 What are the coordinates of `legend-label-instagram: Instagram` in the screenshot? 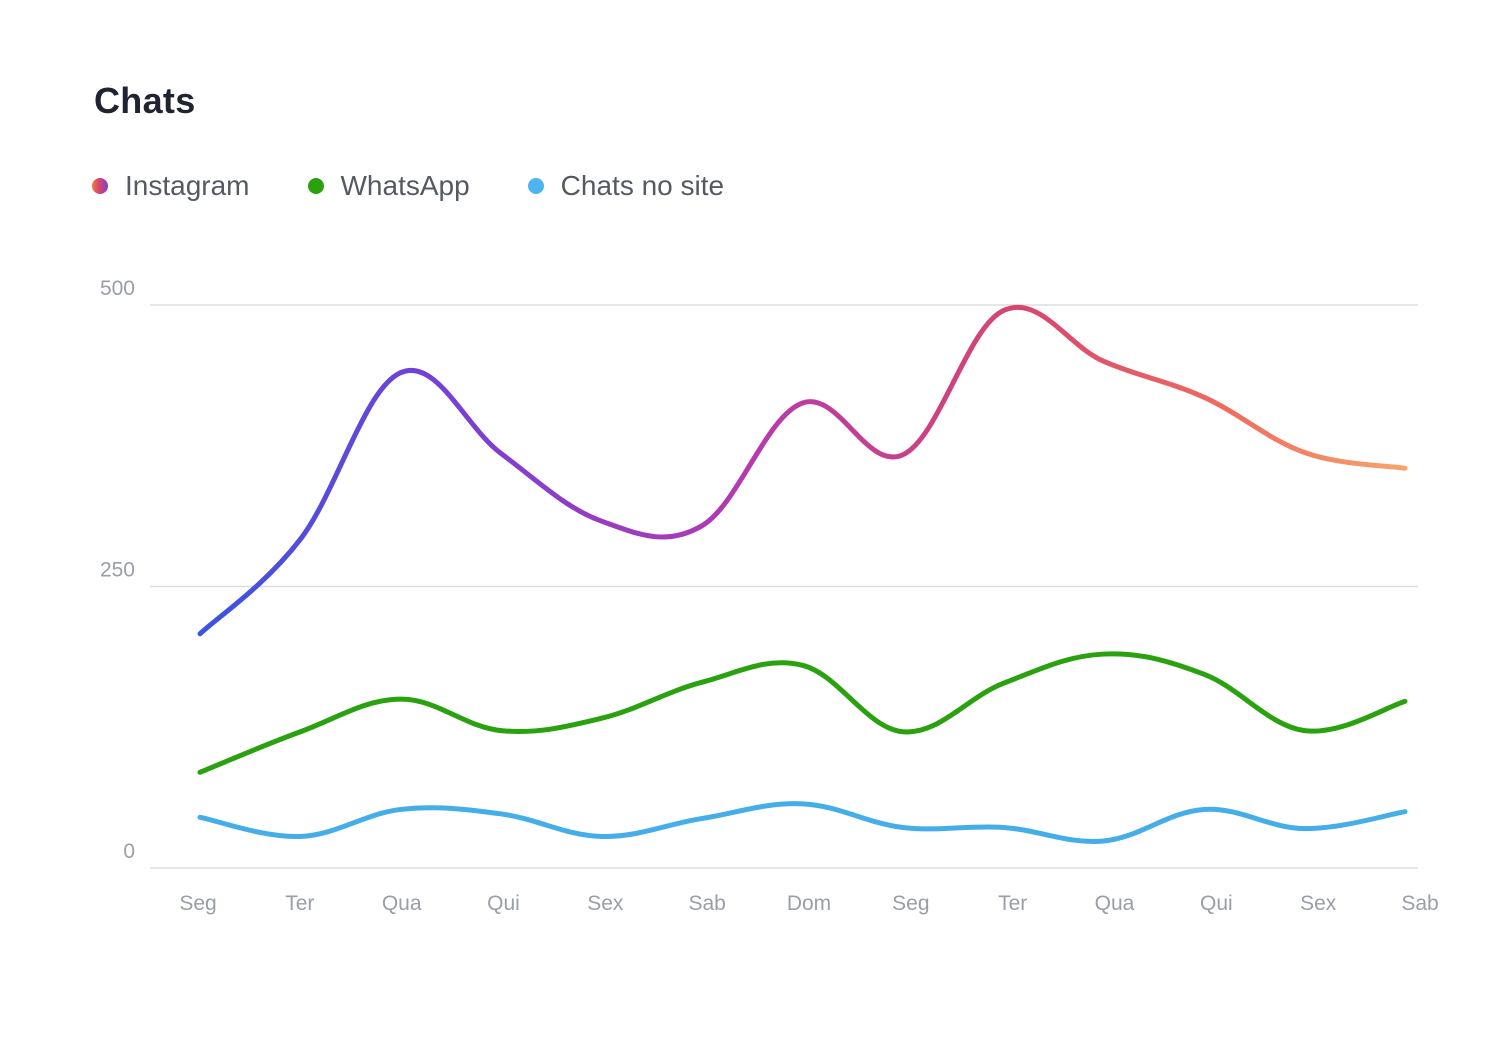 It's located at (187, 185).